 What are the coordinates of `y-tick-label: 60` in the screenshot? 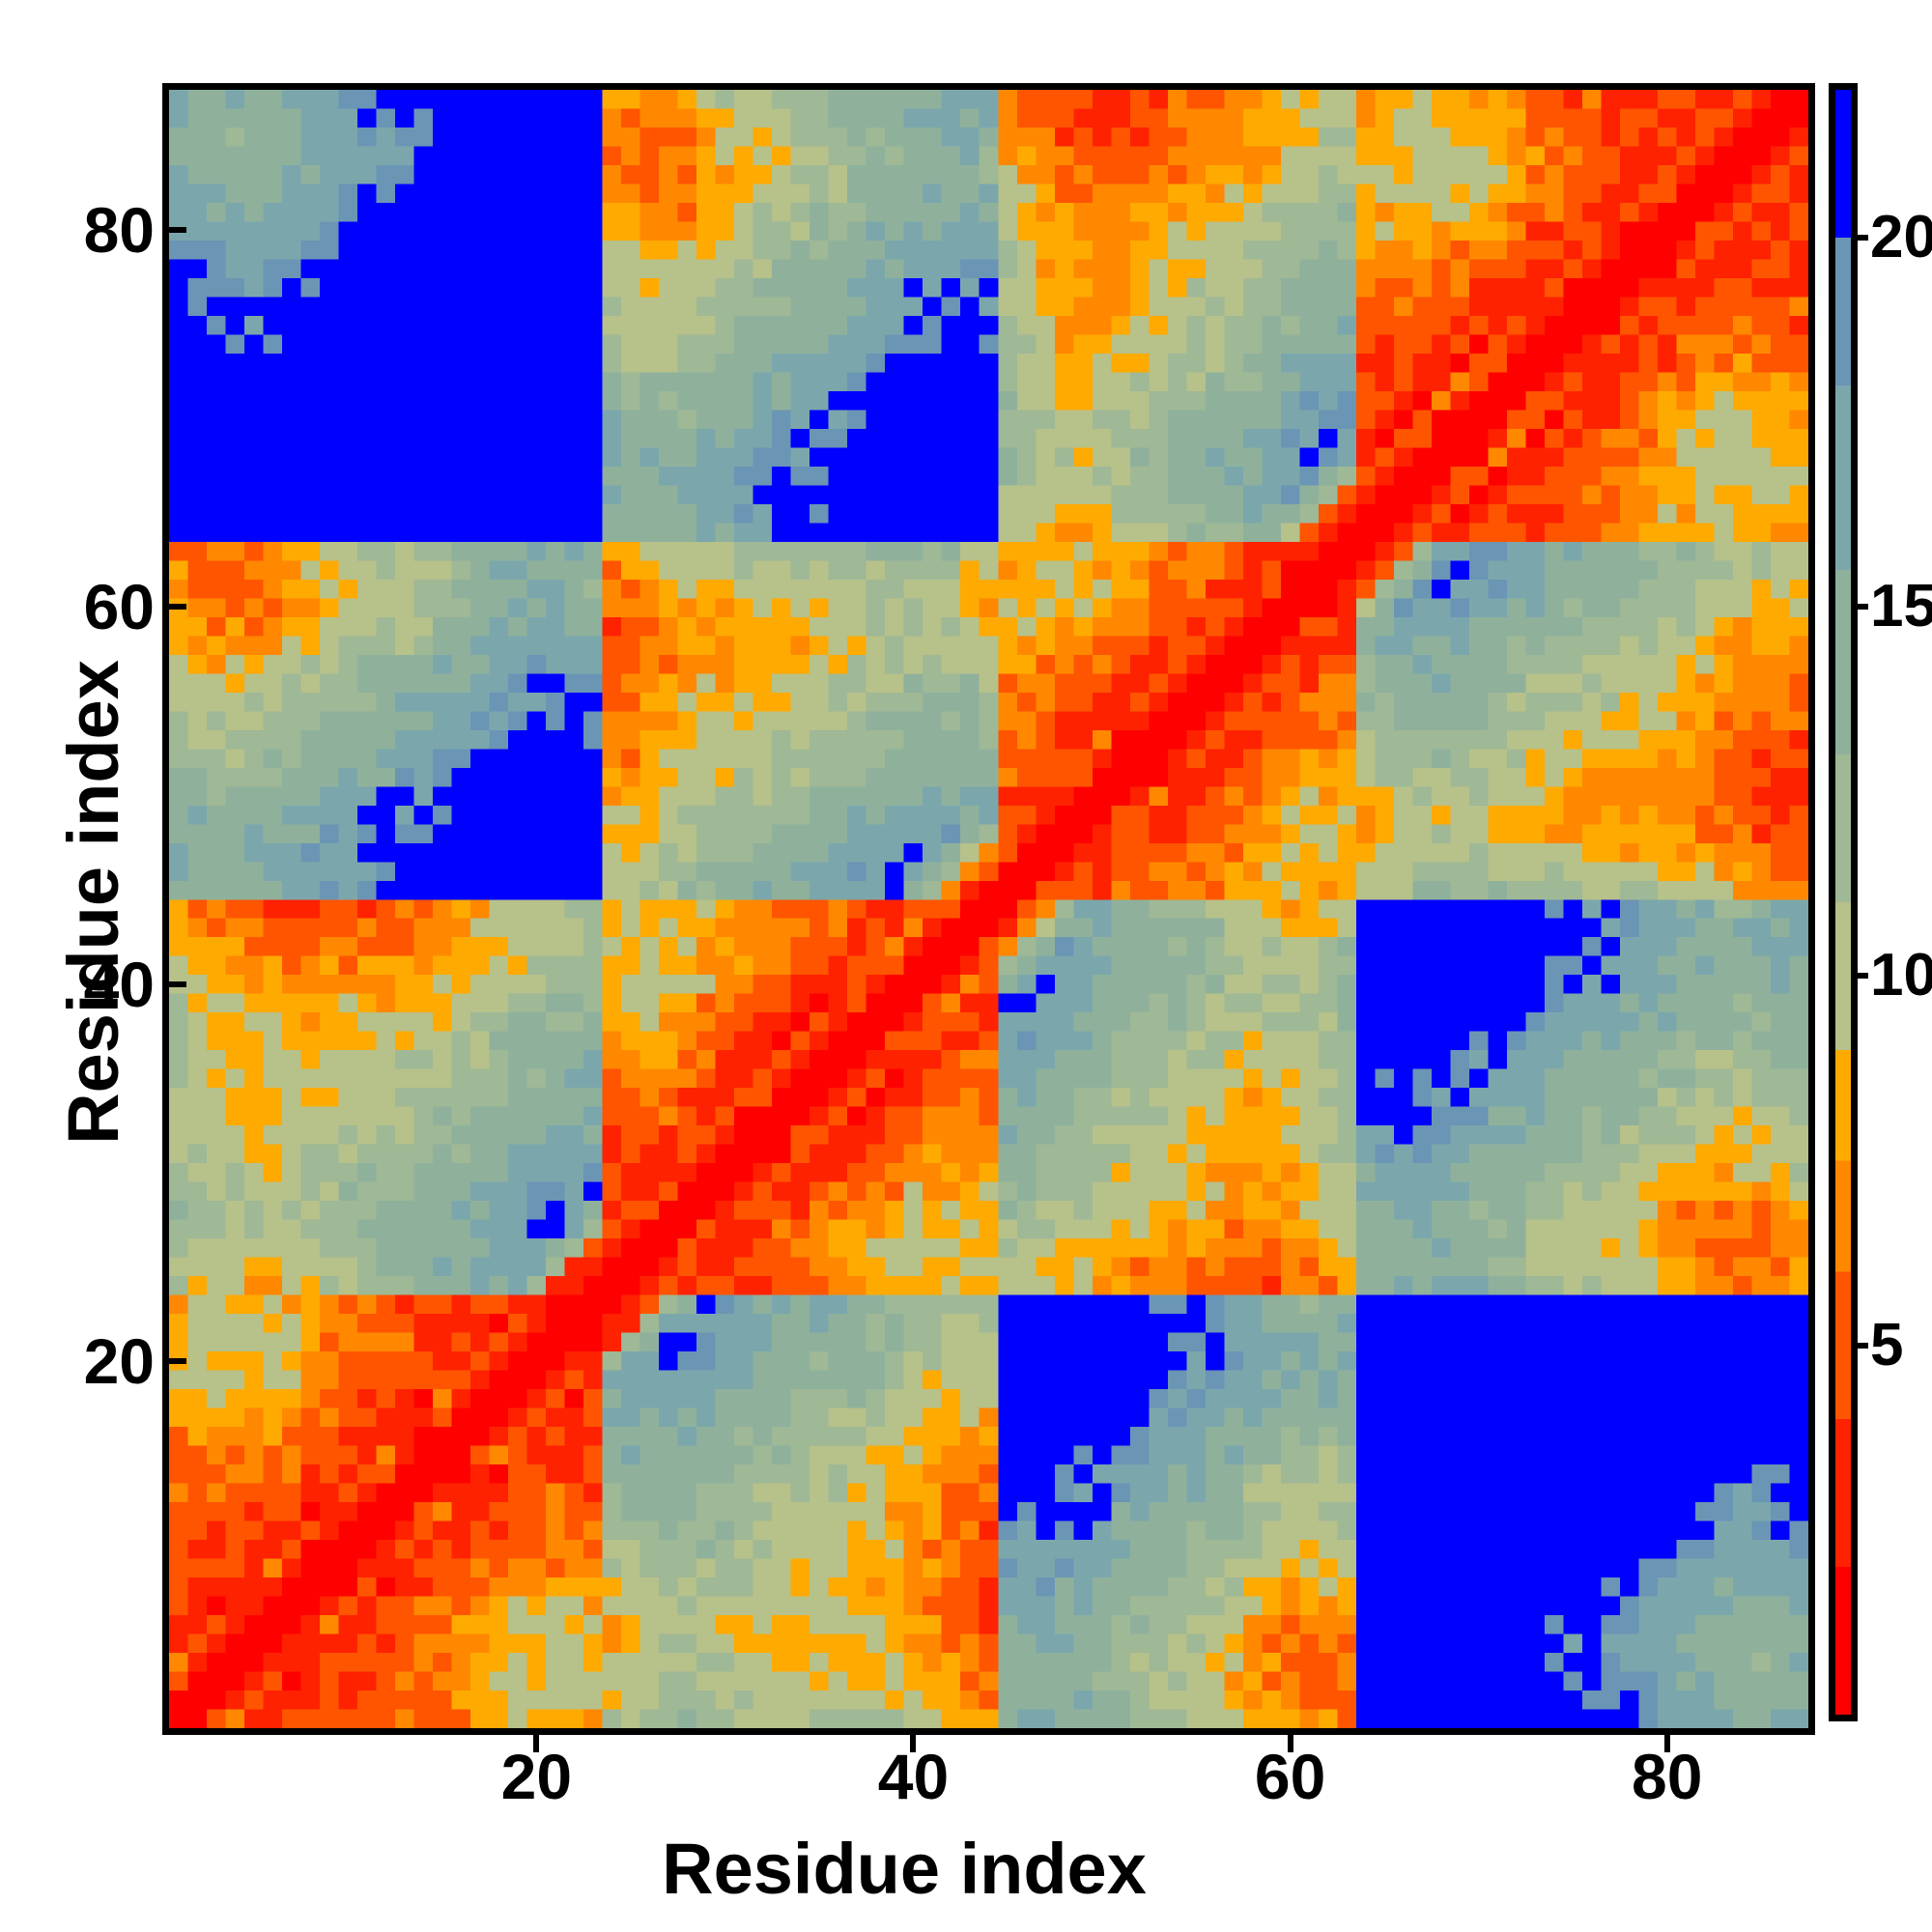 It's located at (119, 607).